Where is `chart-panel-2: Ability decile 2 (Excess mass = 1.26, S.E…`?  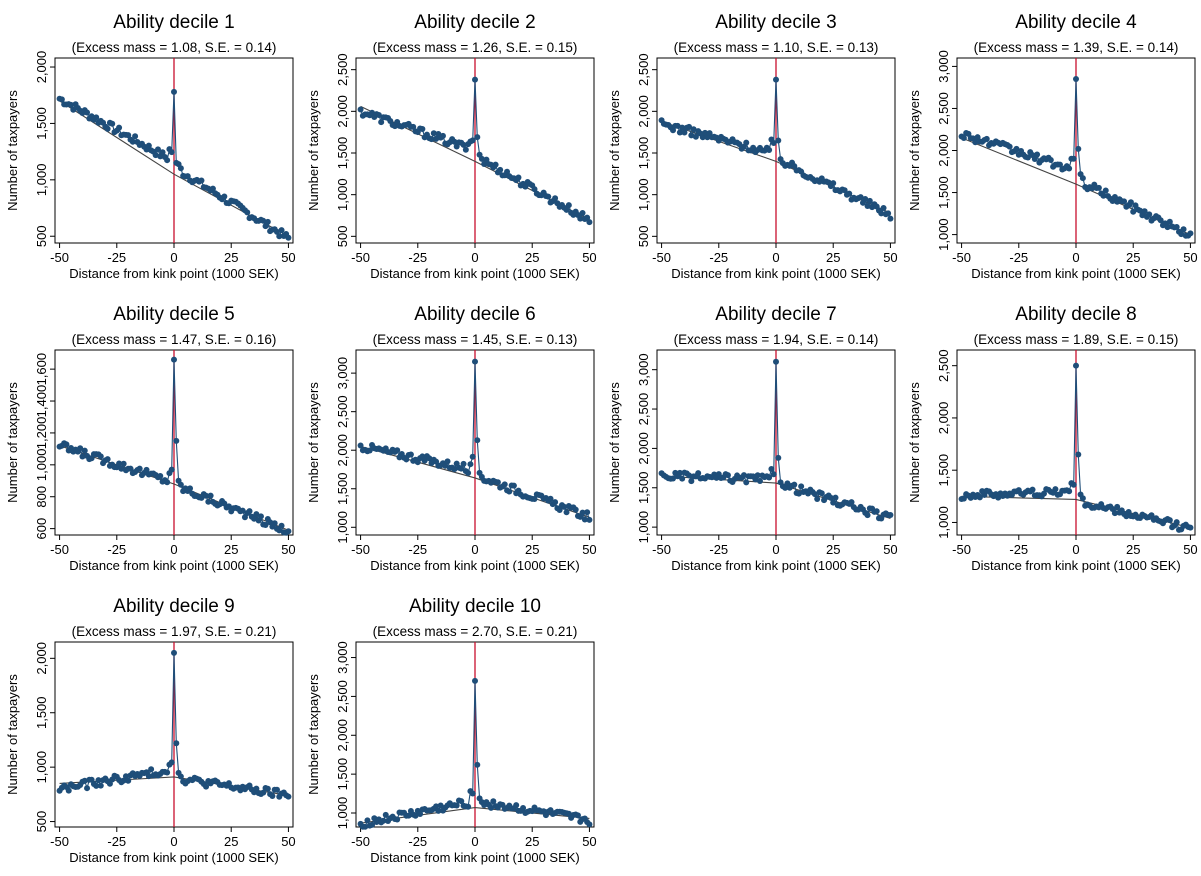
chart-panel-2: Ability decile 2 (Excess mass = 1.26, S.E… is located at coordinates (451, 146).